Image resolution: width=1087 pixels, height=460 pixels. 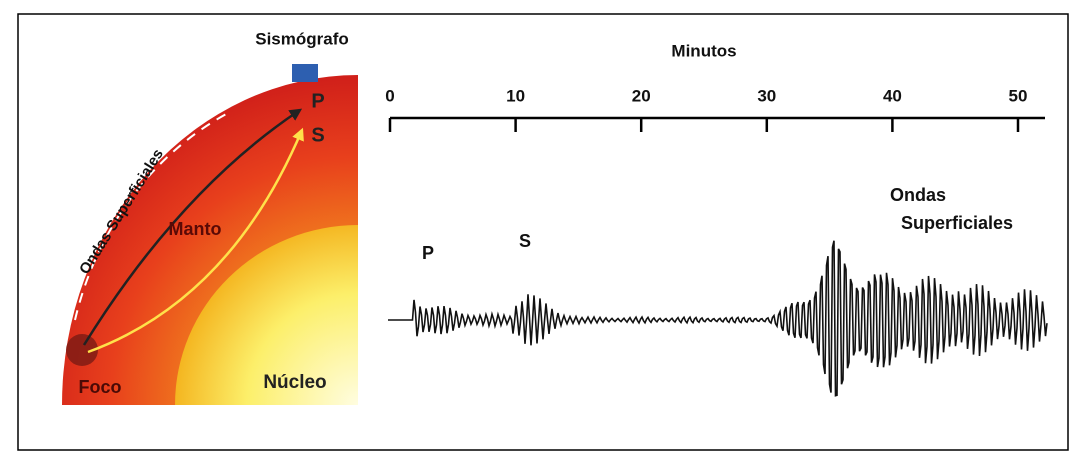 What do you see at coordinates (641, 95) in the screenshot?
I see `tick-label: 20` at bounding box center [641, 95].